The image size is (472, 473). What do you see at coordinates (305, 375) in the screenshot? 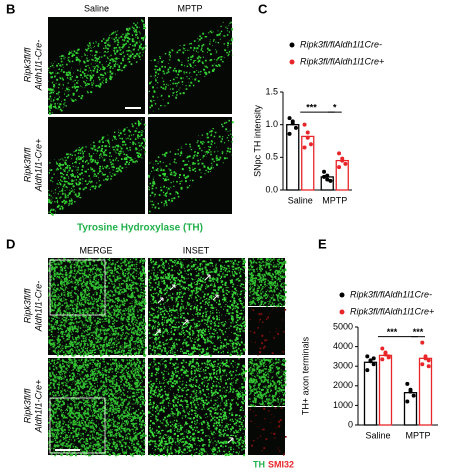
I see `y-axis-title: TH+ axon terminals` at bounding box center [305, 375].